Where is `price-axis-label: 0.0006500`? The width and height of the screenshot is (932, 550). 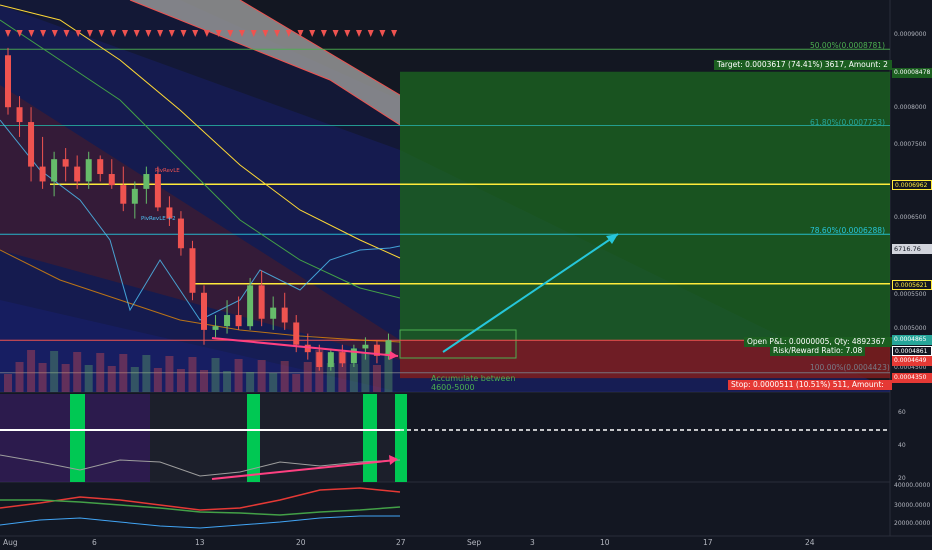 price-axis-label: 0.0006500 is located at coordinates (910, 217).